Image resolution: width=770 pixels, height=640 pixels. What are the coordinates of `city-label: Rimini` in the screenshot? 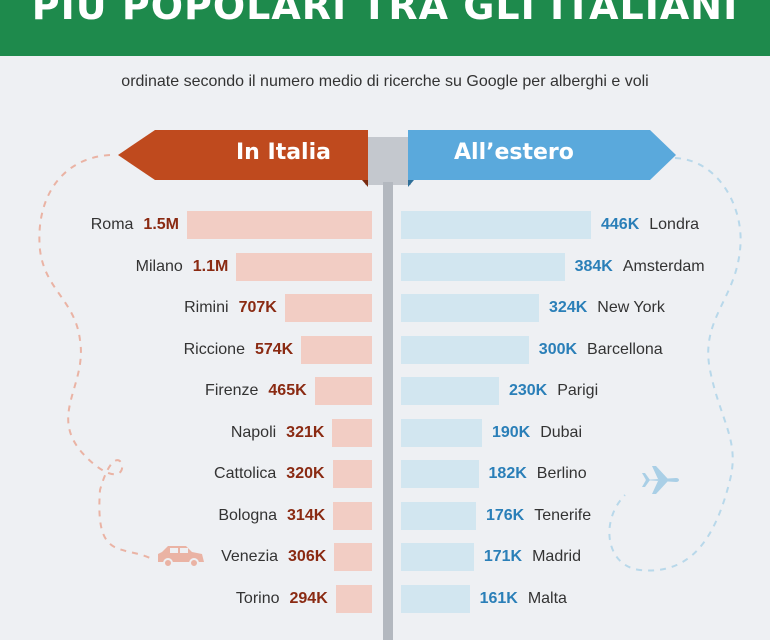 It's located at (206, 307).